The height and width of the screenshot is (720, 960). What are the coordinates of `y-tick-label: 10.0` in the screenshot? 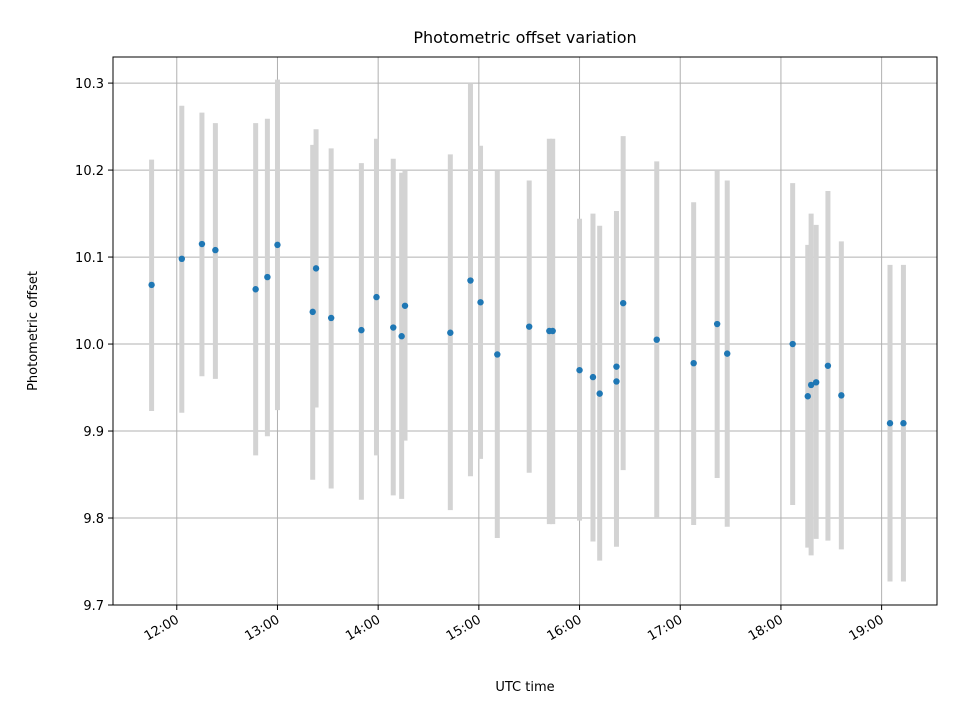 It's located at (89, 345).